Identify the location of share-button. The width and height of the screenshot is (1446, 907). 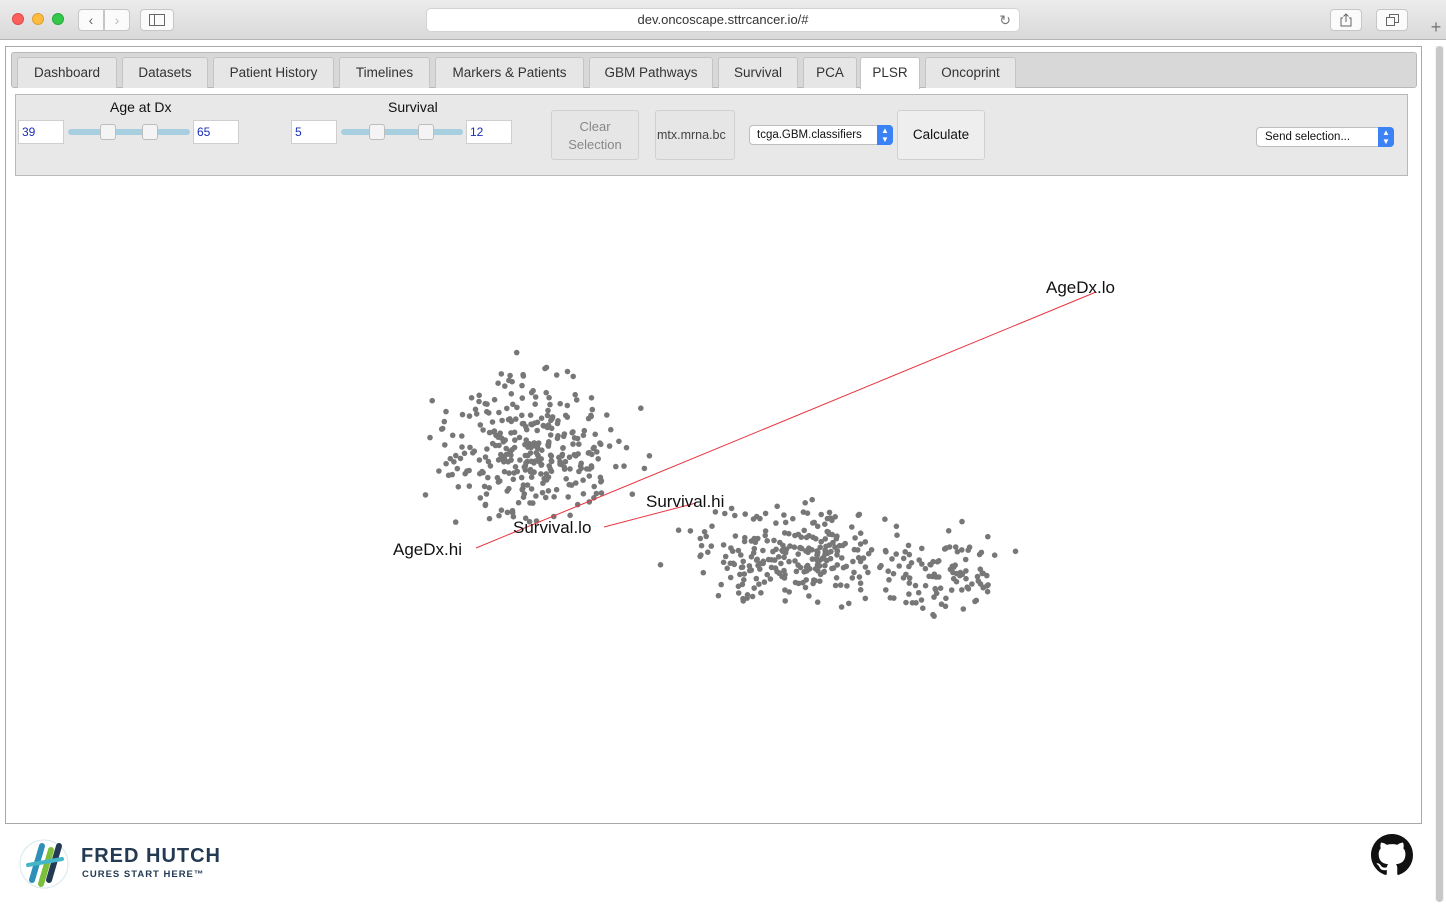
(1346, 20).